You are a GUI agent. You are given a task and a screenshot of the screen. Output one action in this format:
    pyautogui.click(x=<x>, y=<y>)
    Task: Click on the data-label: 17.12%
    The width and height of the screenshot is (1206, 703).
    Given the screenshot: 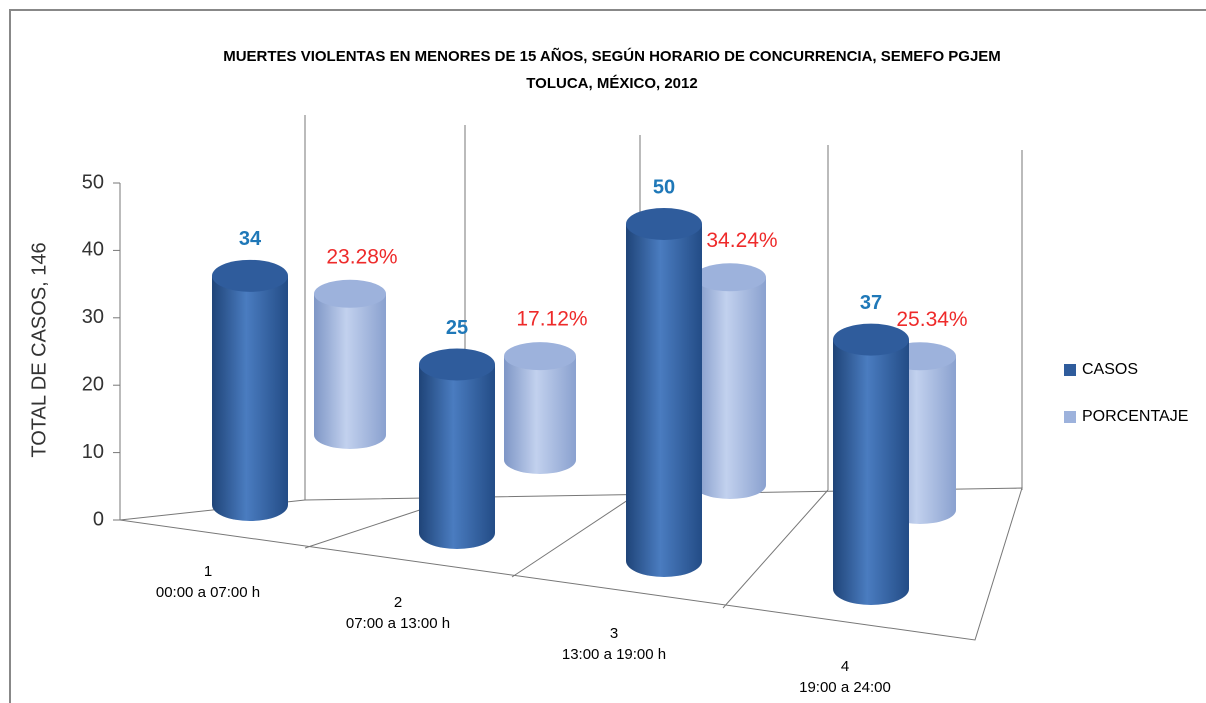 What is the action you would take?
    pyautogui.click(x=551, y=319)
    